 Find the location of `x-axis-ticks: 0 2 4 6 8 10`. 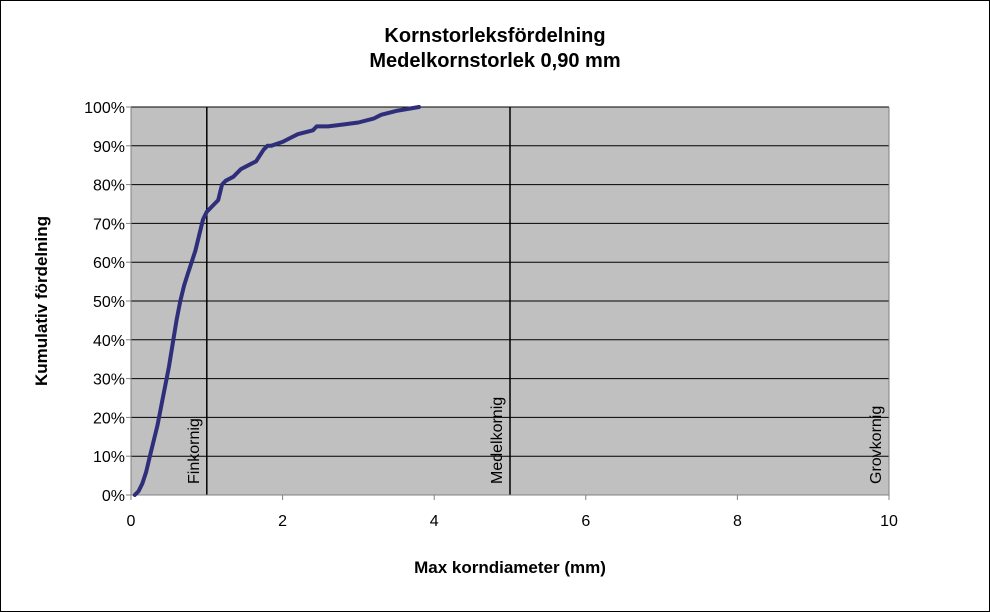

x-axis-ticks: 0 2 4 6 8 10 is located at coordinates (512, 512).